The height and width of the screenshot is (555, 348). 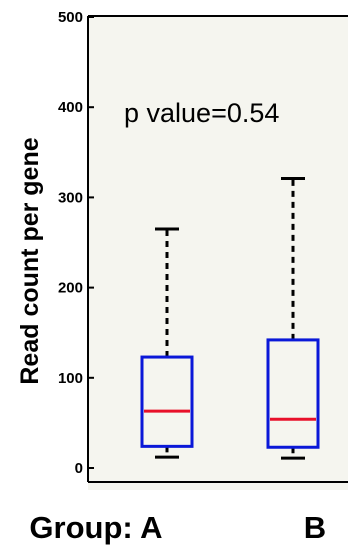 What do you see at coordinates (95, 527) in the screenshot?
I see `category-label-a: Group: A` at bounding box center [95, 527].